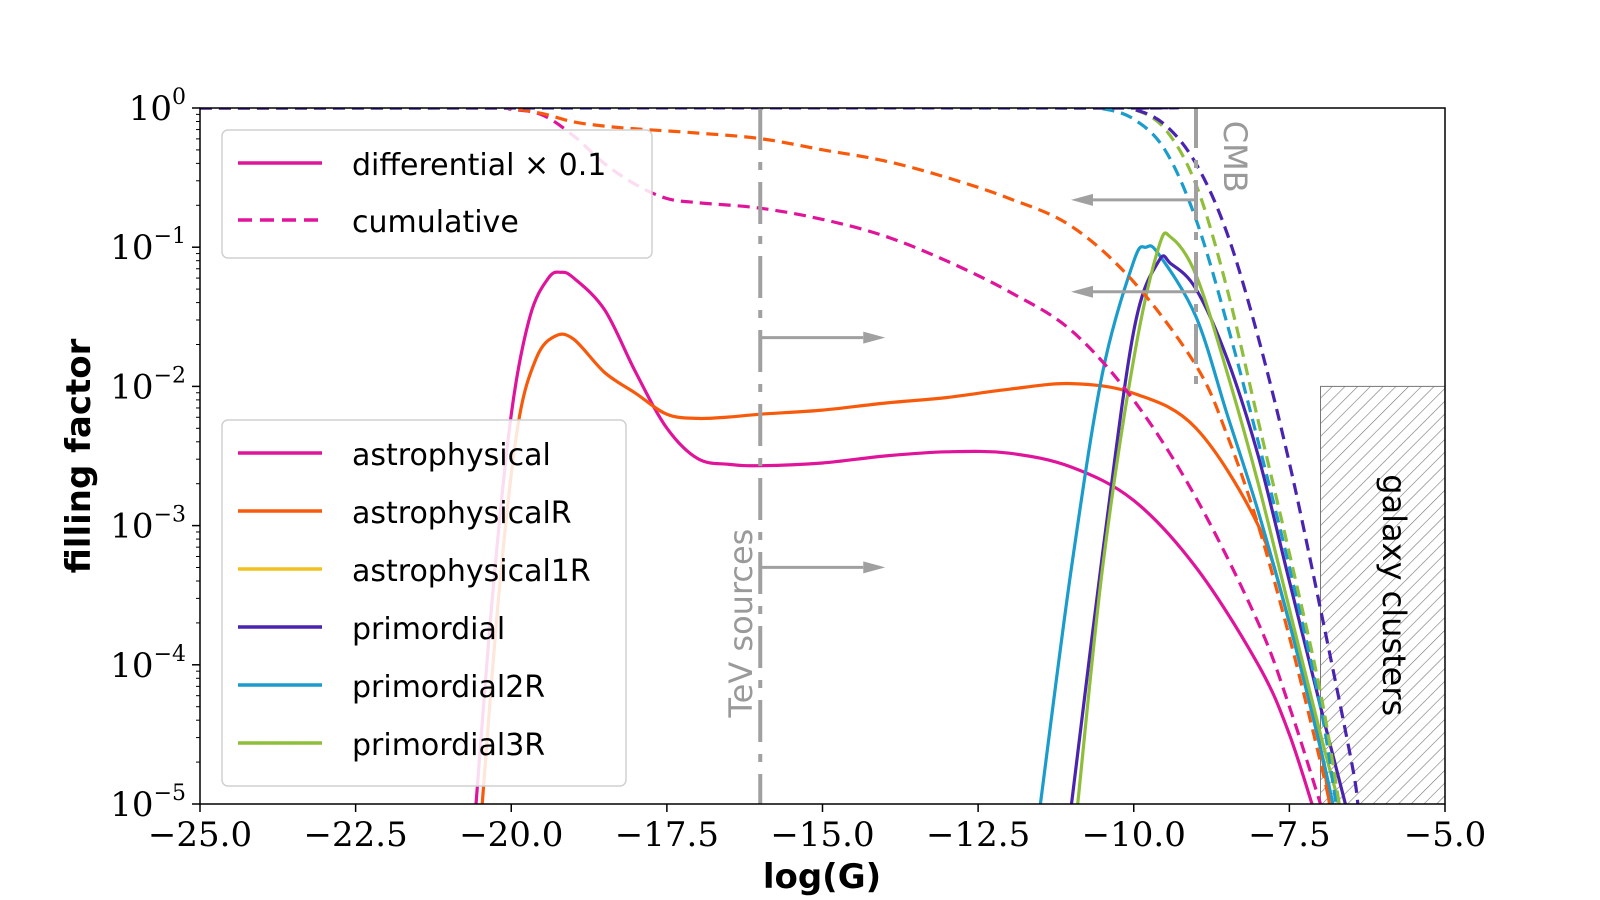  Describe the element at coordinates (511, 835) in the screenshot. I see `x-tick-label: −20.0` at that location.